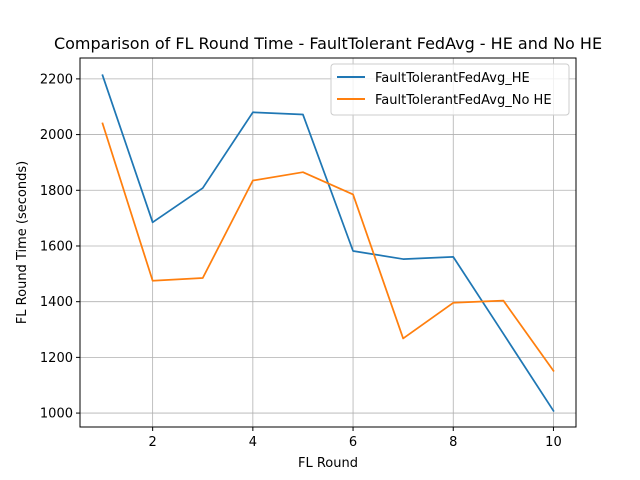 This screenshot has height=480, width=640. Describe the element at coordinates (328, 463) in the screenshot. I see `x-axis-label: FL Round` at that location.